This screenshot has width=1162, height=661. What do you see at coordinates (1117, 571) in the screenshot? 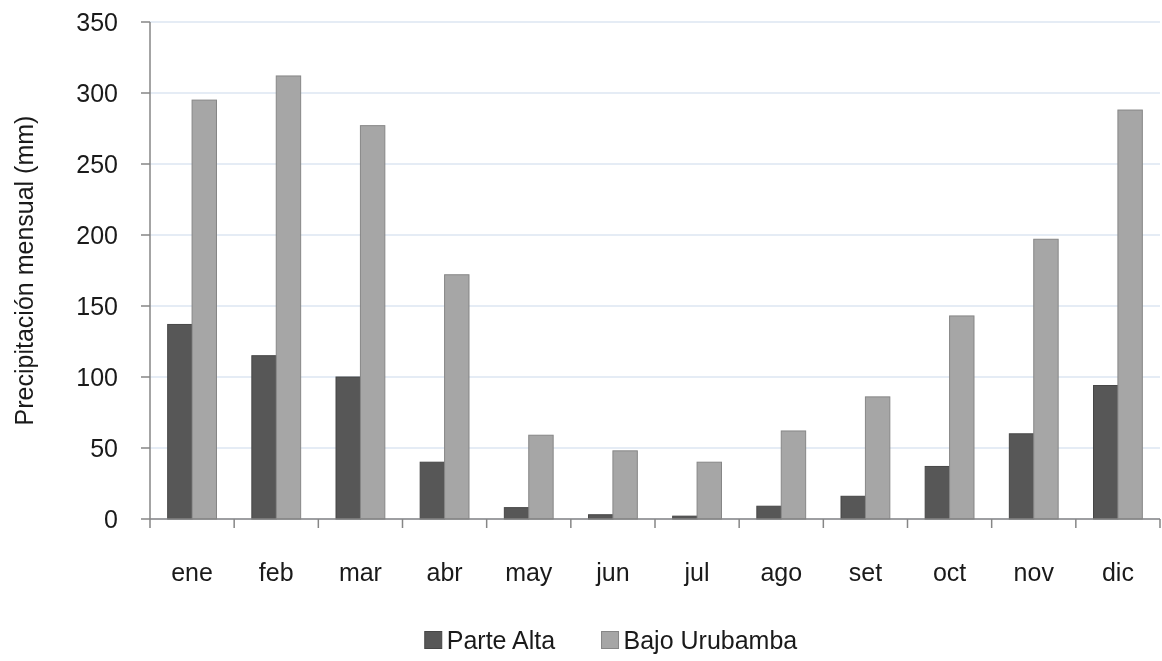
I see `x-tick-label: dic` at bounding box center [1117, 571].